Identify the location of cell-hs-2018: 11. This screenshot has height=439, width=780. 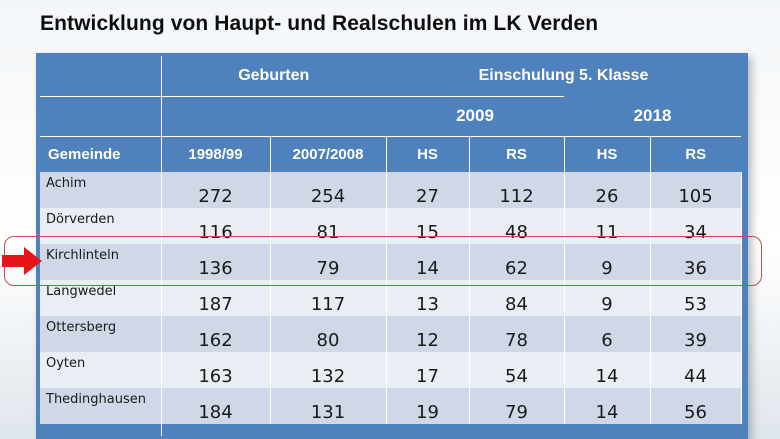
(607, 226).